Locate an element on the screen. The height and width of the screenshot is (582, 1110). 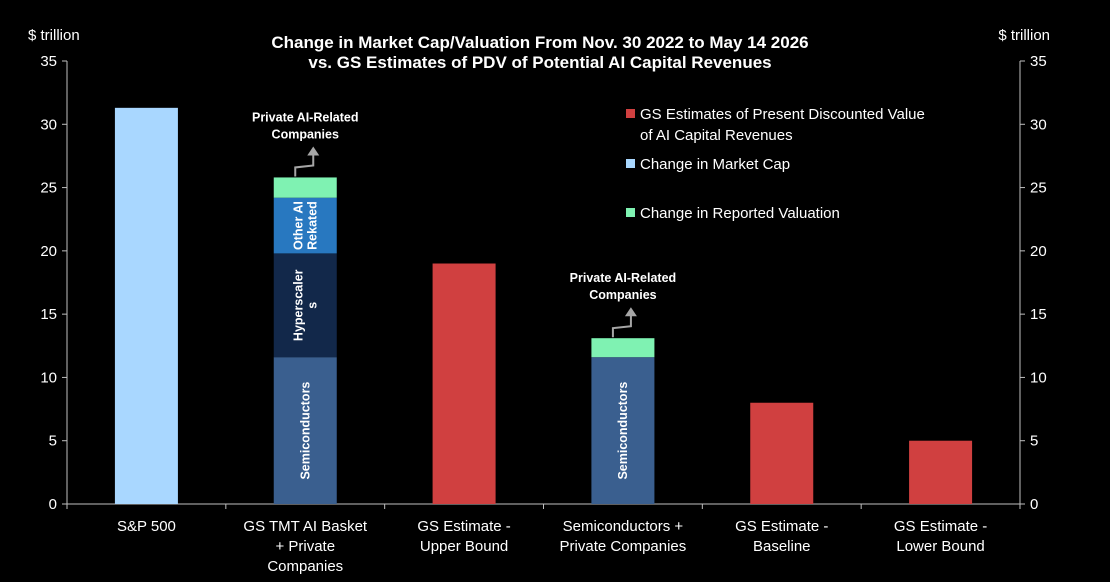
bar-stack: Semiconductors is located at coordinates (623, 421).